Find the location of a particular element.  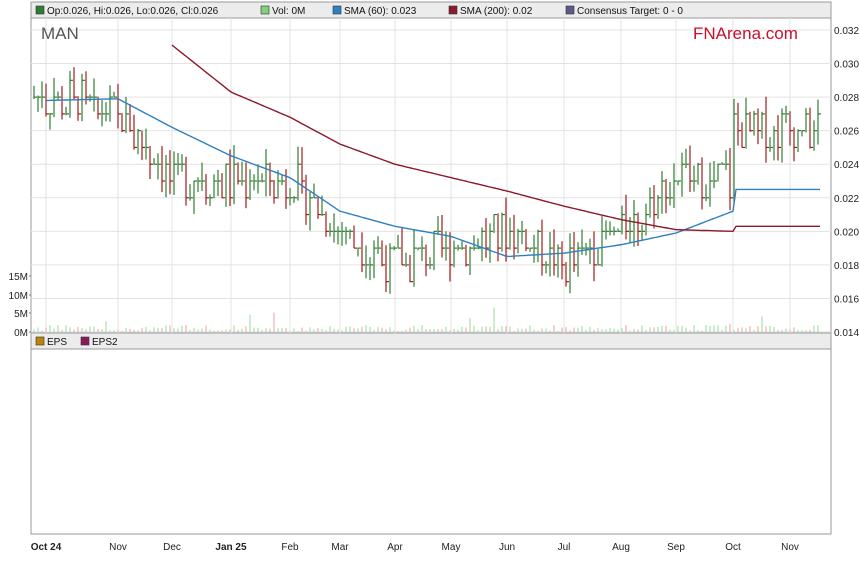

volume-tick-label: 10M is located at coordinates (18, 296).